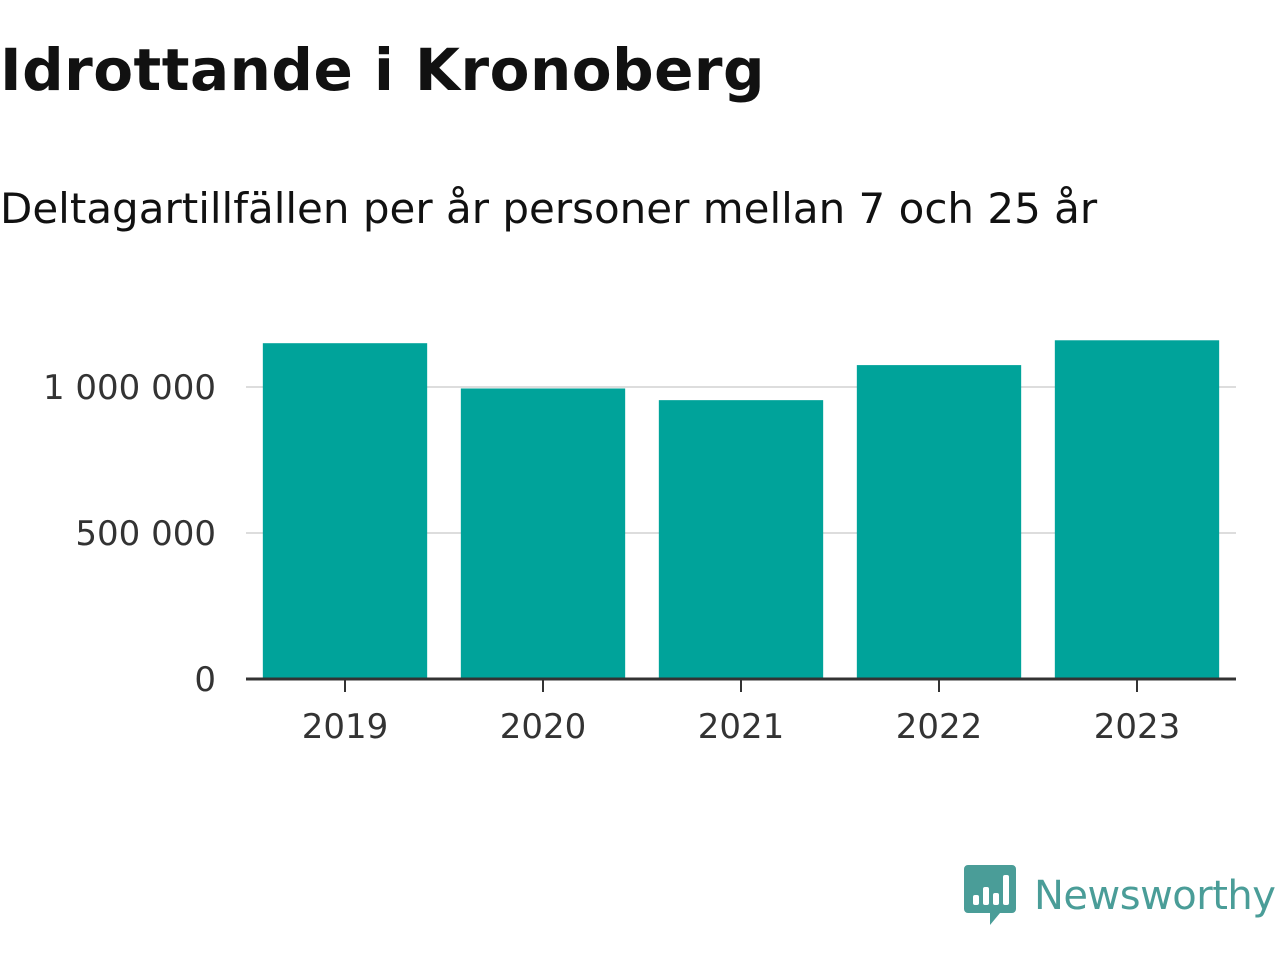 This screenshot has height=960, width=1280. I want to click on brand-name: Newsworthy, so click(1155, 896).